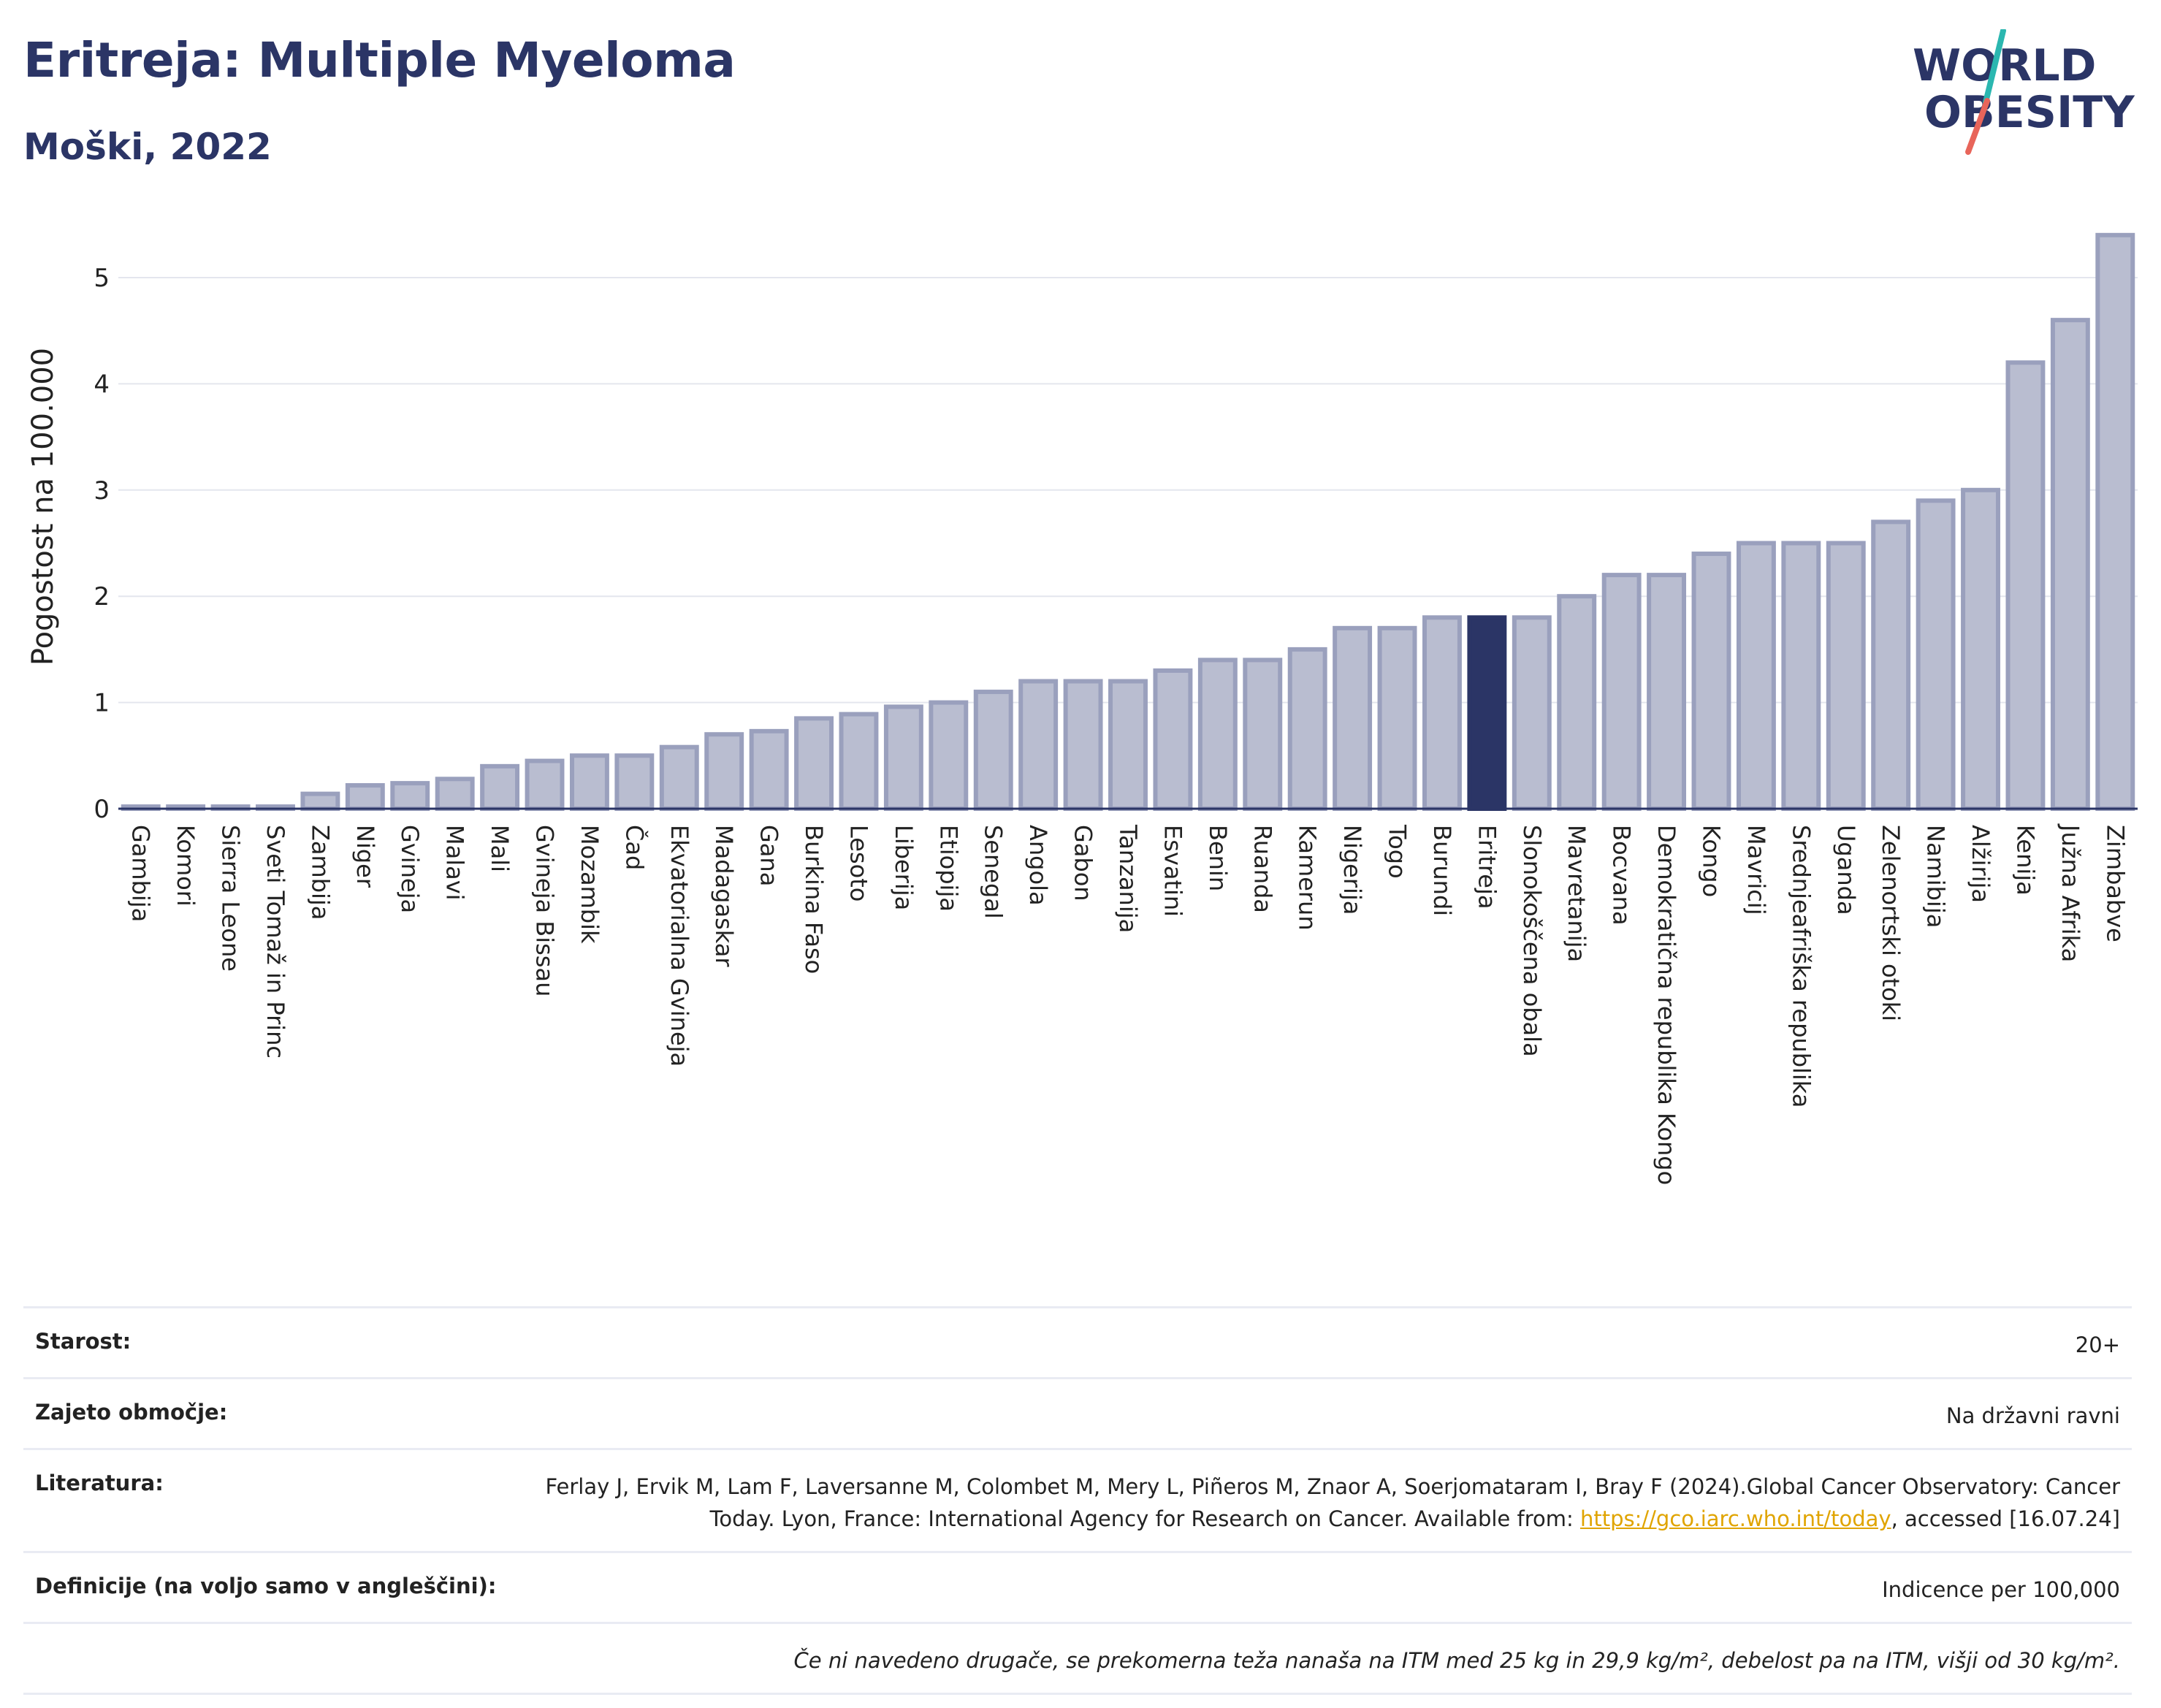 This screenshot has width=2161, height=1708. I want to click on bar-zambija, so click(320, 801).